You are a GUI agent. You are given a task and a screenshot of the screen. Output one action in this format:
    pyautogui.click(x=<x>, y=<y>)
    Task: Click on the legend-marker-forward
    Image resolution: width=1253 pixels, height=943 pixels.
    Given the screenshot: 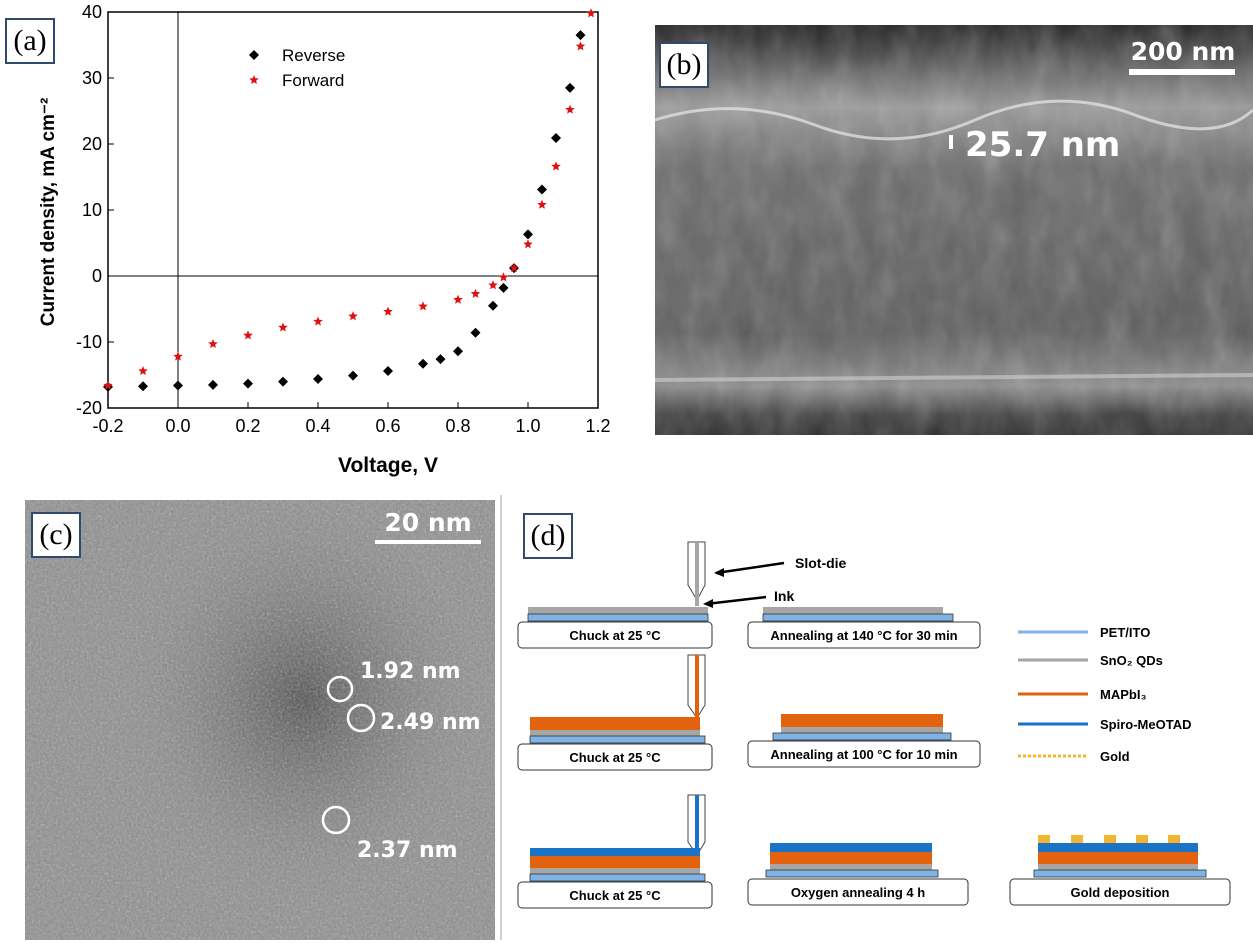 What is the action you would take?
    pyautogui.click(x=254, y=79)
    